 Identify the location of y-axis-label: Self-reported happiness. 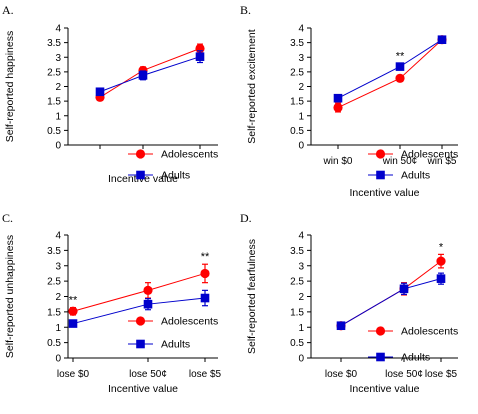
(10, 87).